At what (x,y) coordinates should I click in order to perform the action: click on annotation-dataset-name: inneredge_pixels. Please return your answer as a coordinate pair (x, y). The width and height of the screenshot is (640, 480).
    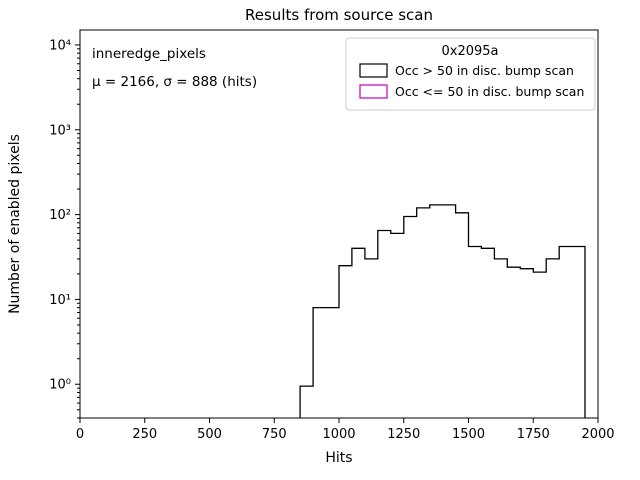
    Looking at the image, I should click on (149, 54).